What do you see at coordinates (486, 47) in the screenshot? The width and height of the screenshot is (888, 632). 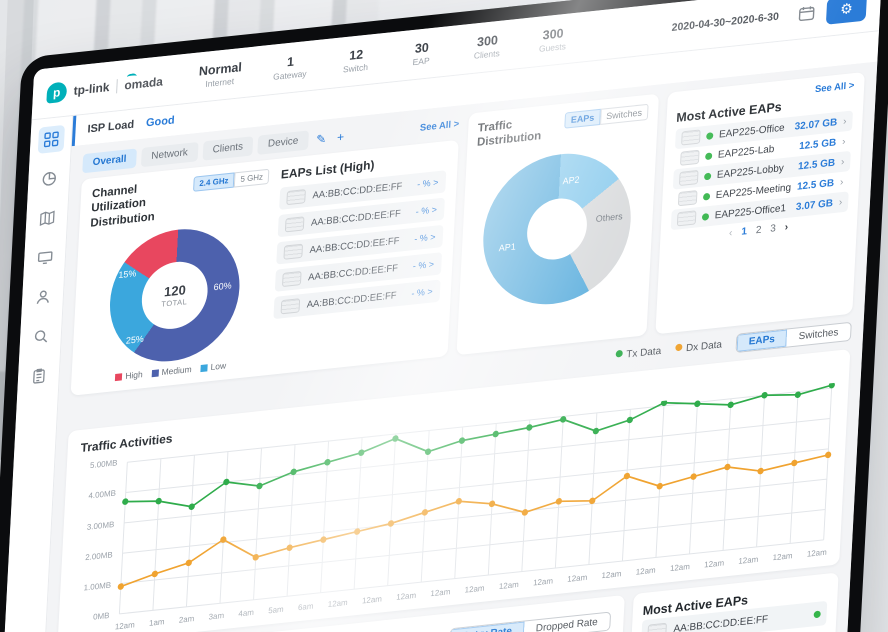 I see `stat-clients: 300 Clients` at bounding box center [486, 47].